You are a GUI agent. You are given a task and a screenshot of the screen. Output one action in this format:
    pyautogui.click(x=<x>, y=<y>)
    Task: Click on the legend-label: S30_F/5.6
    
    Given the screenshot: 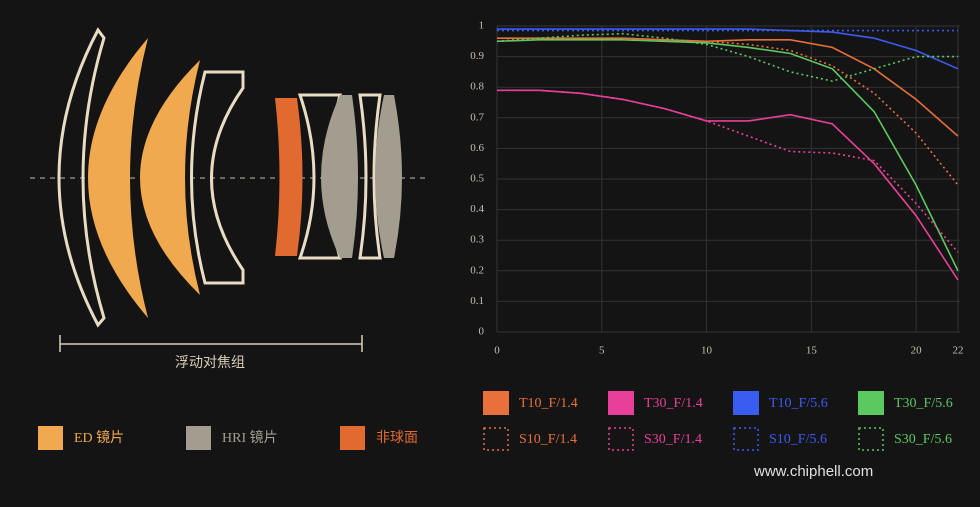 What is the action you would take?
    pyautogui.click(x=923, y=439)
    